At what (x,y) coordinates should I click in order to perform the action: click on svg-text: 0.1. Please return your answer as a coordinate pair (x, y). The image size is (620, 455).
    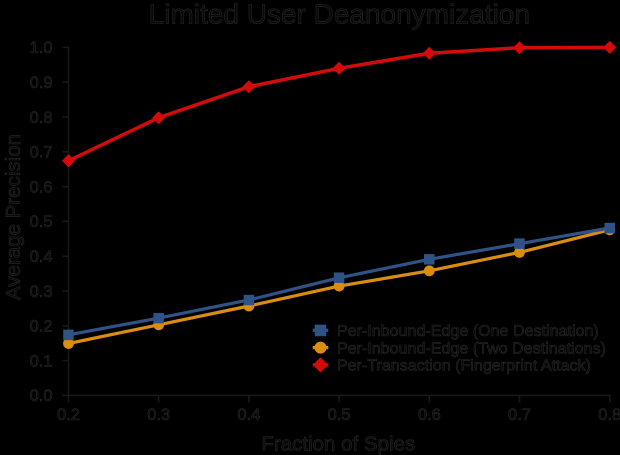
    Looking at the image, I should click on (41, 361).